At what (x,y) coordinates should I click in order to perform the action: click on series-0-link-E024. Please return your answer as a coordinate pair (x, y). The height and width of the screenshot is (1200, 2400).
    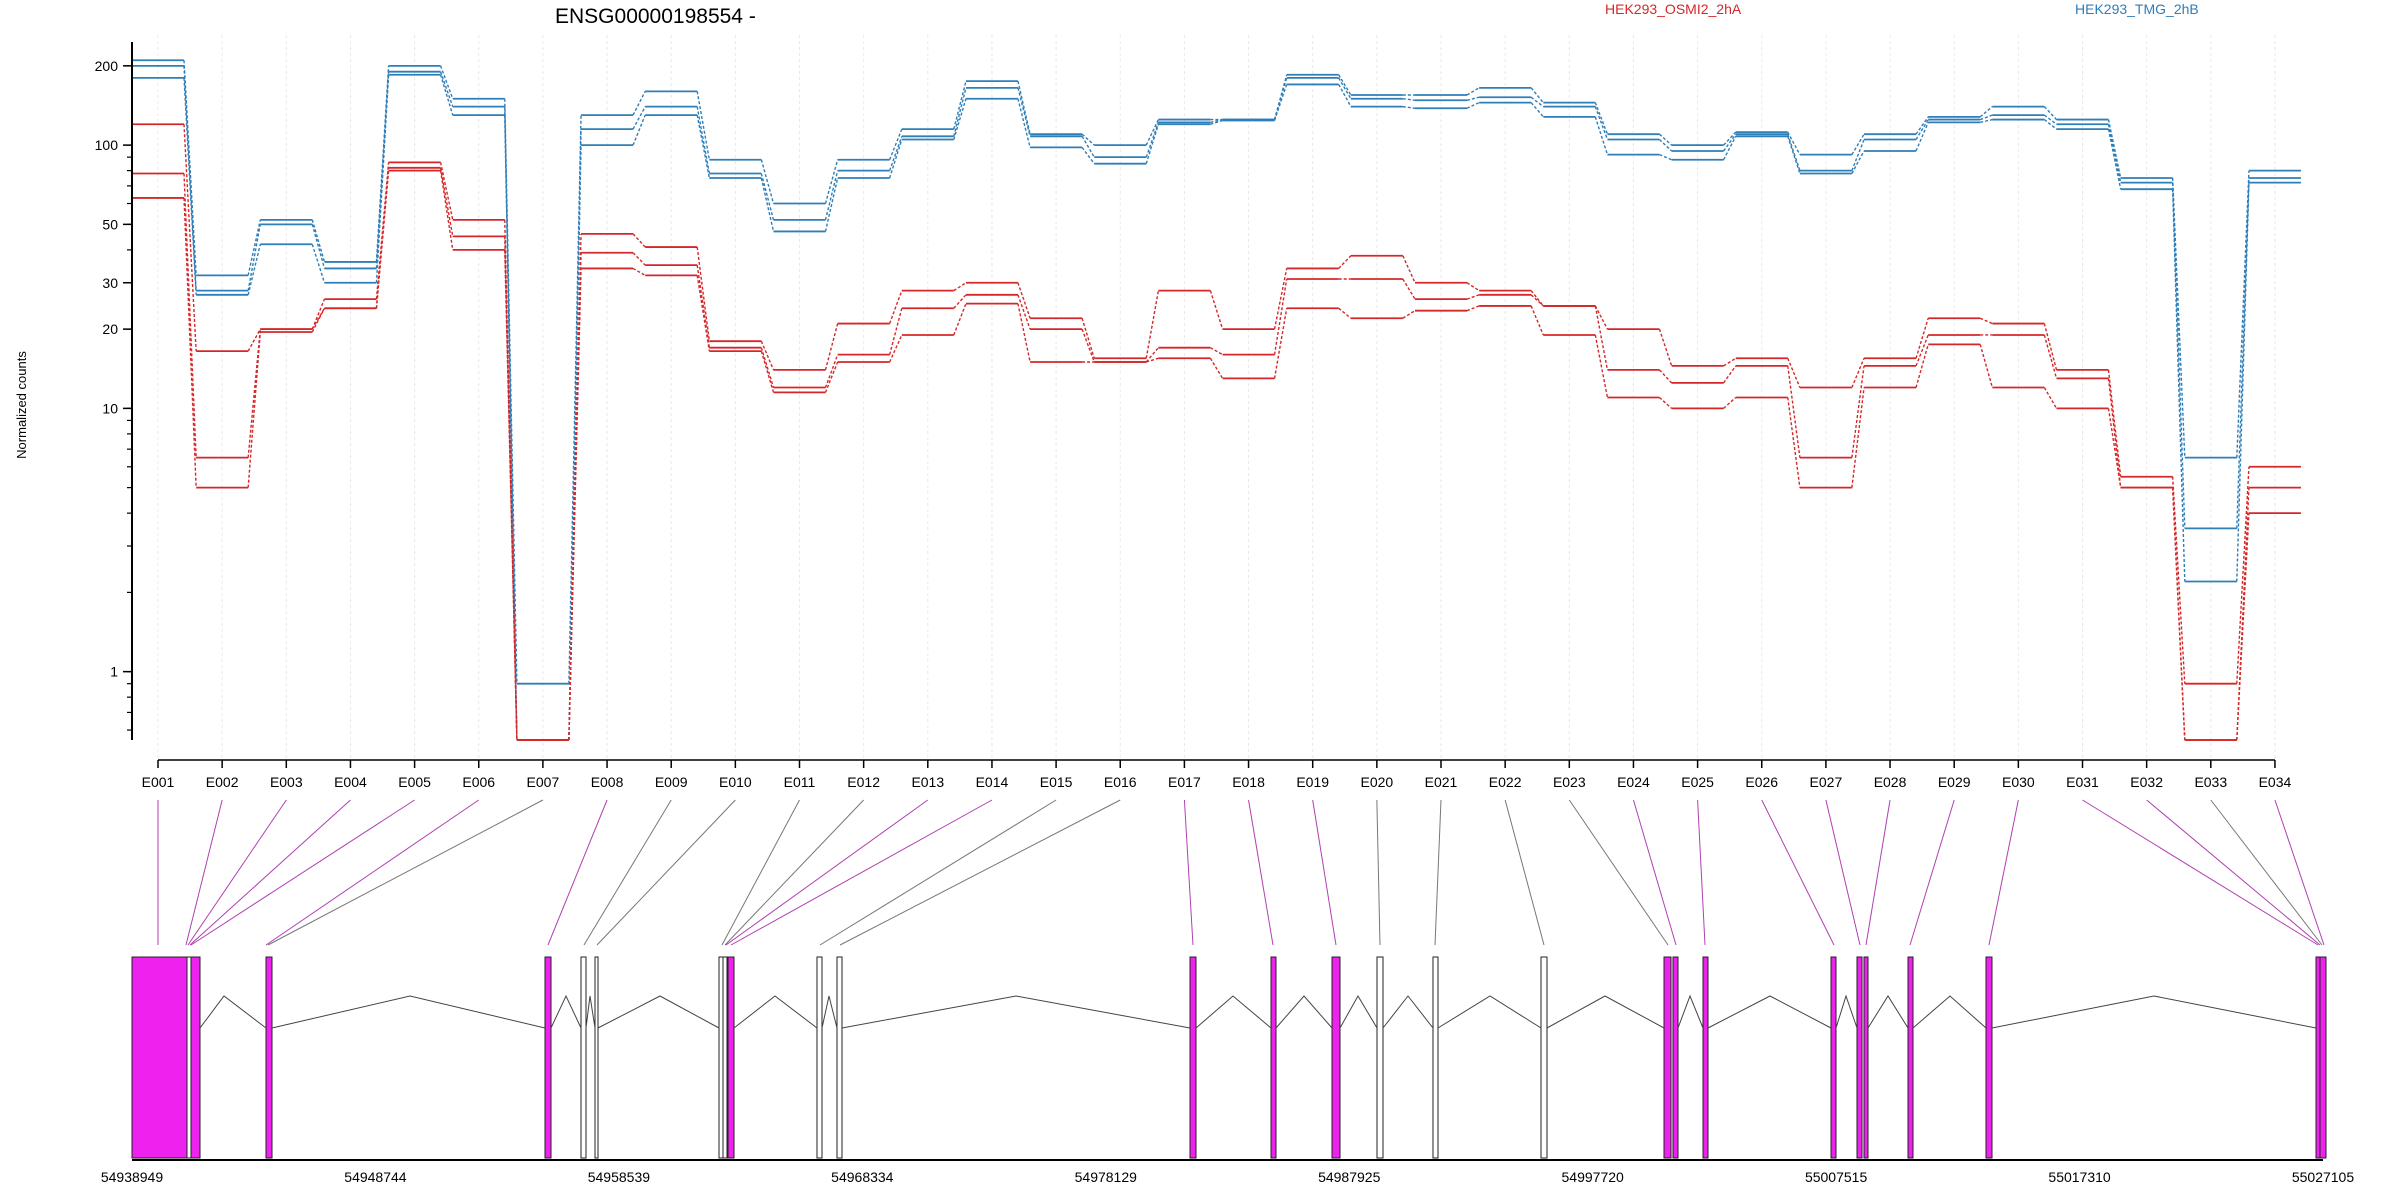
    Looking at the image, I should click on (1665, 139).